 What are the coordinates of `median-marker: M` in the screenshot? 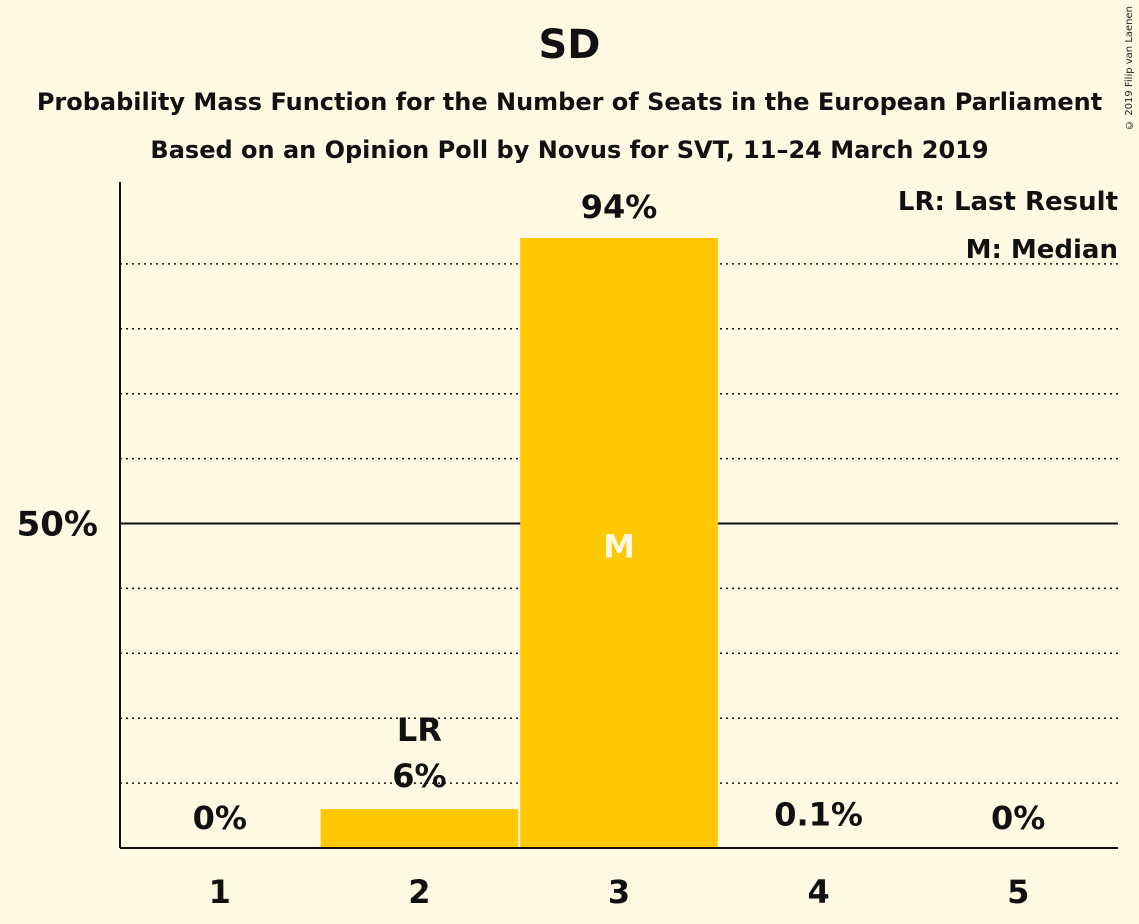 It's located at (619, 547).